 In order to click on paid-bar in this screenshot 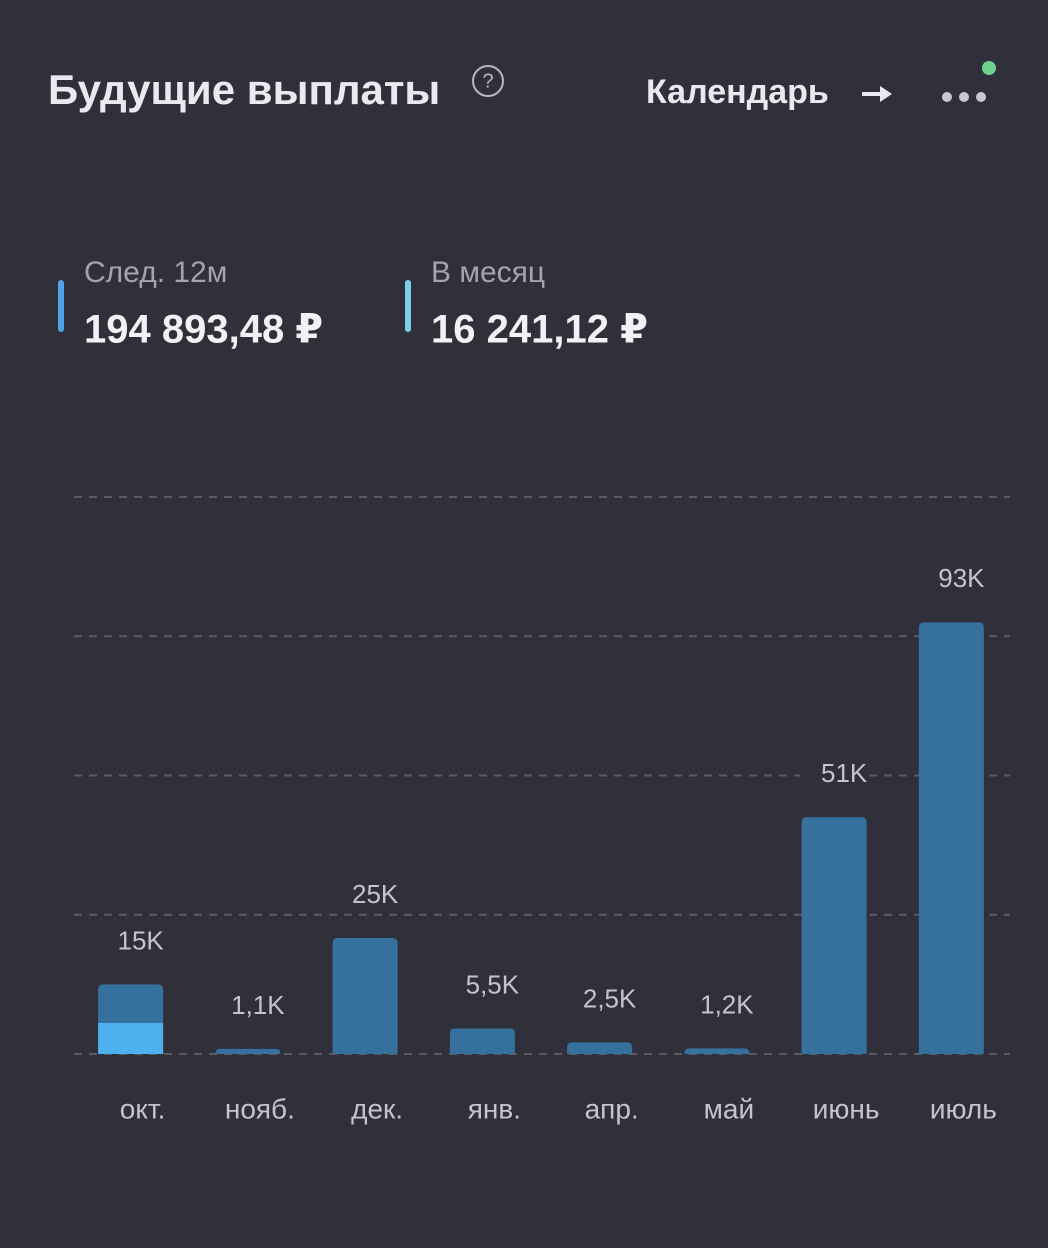, I will do `click(131, 1038)`.